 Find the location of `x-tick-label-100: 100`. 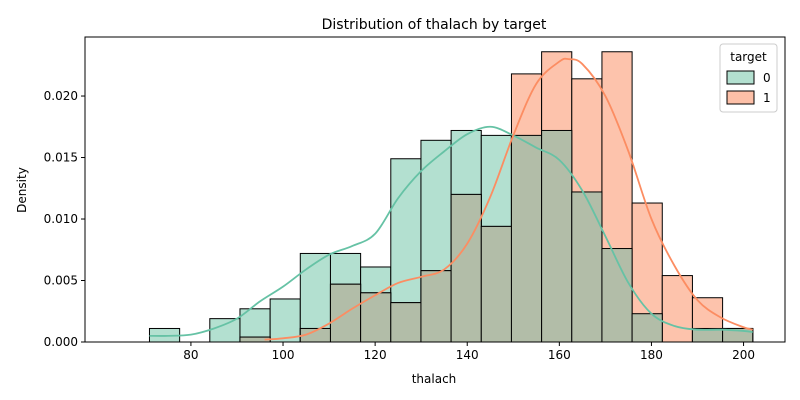

x-tick-label-100: 100 is located at coordinates (283, 355).